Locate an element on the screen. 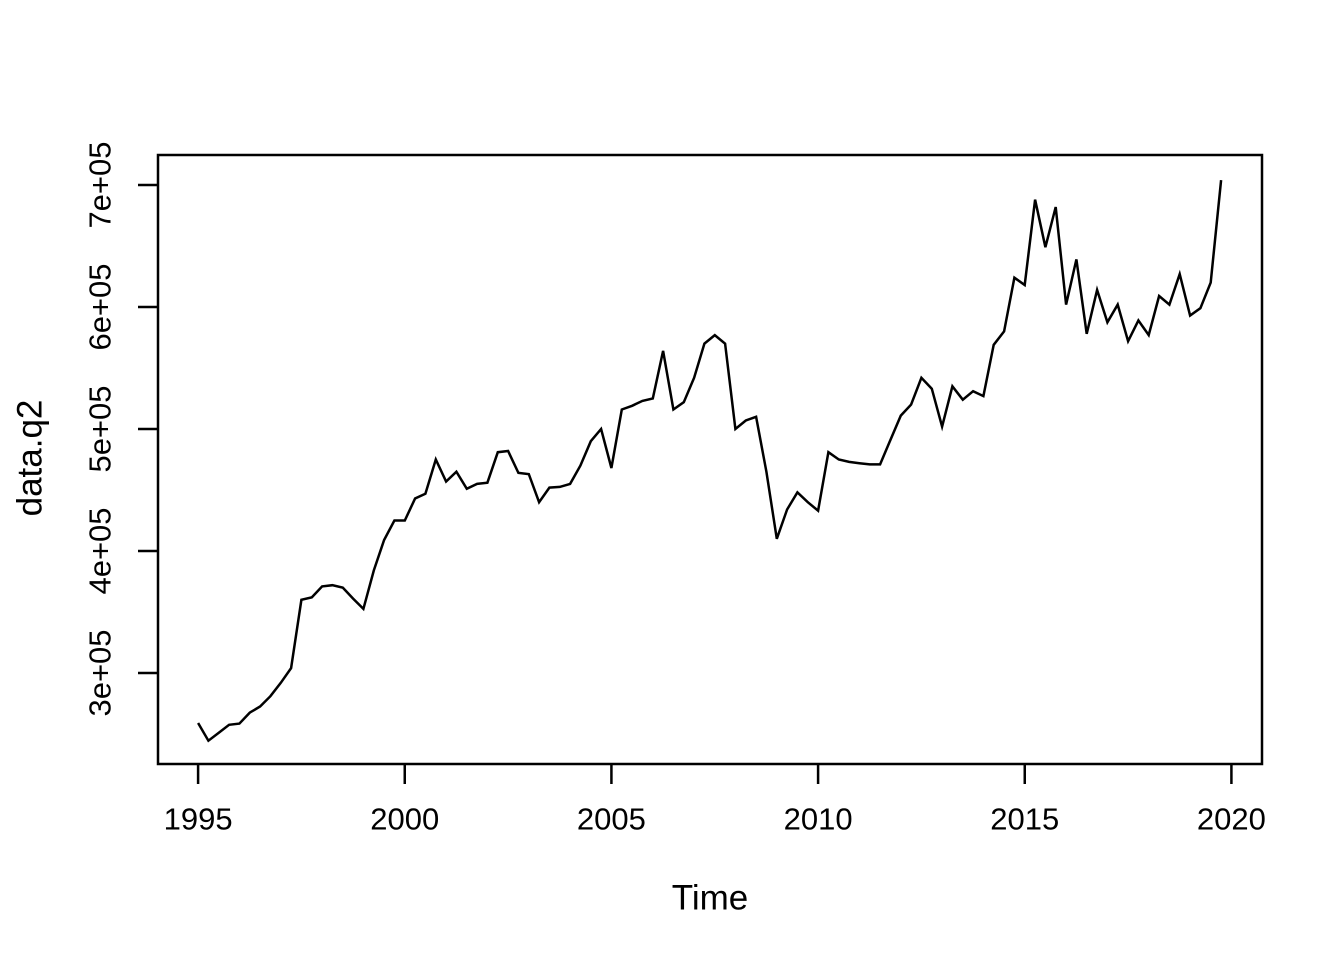 The image size is (1344, 960). y-tick-label: 6e+05 is located at coordinates (100, 306).